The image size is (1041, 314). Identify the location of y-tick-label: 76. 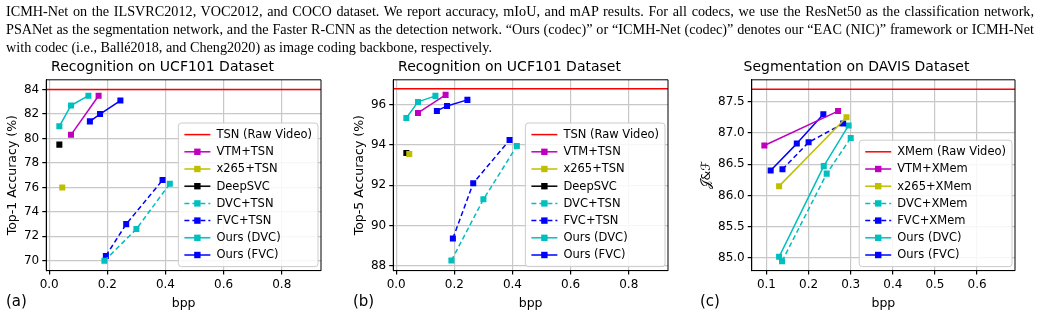
(31, 186).